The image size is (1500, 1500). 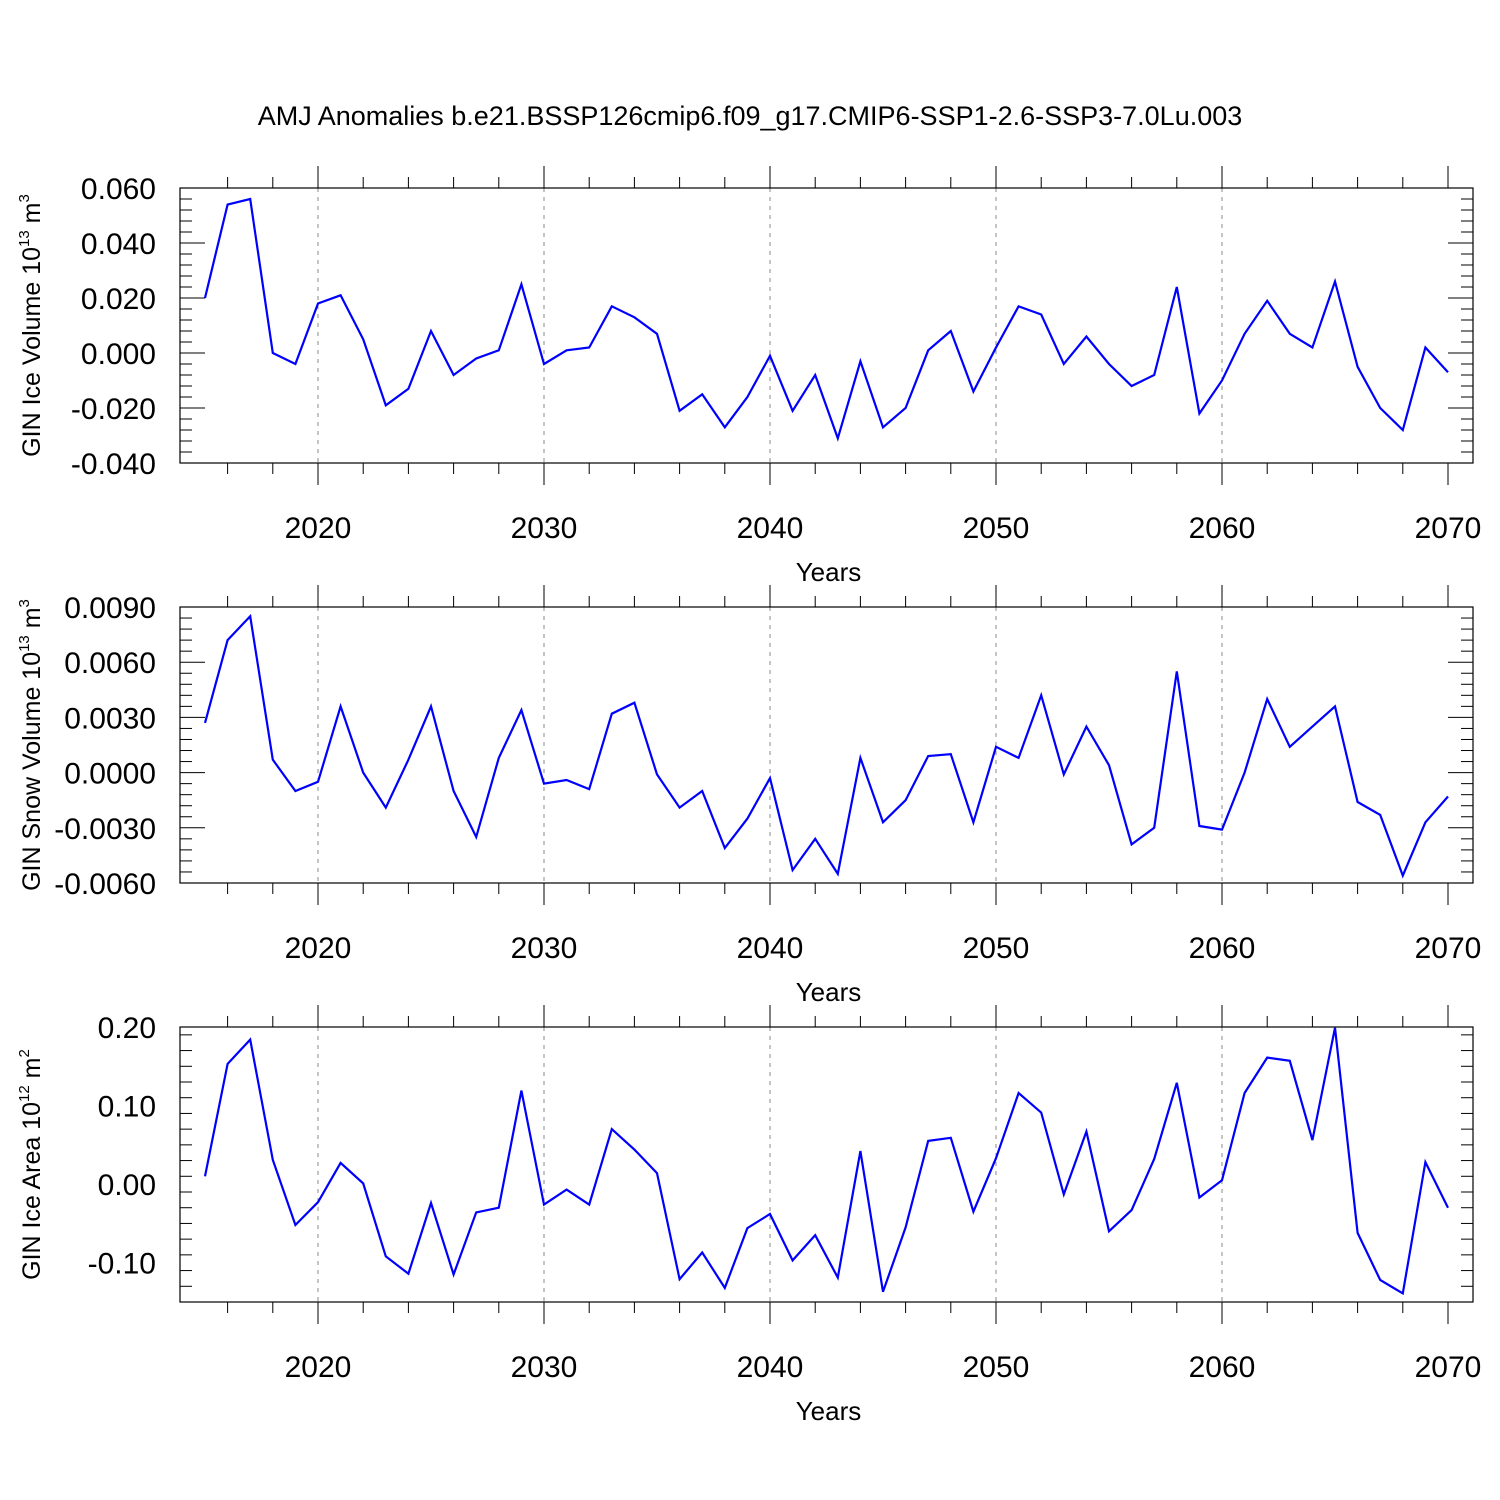 I want to click on y-tick-label: 0.0060, so click(x=110, y=663).